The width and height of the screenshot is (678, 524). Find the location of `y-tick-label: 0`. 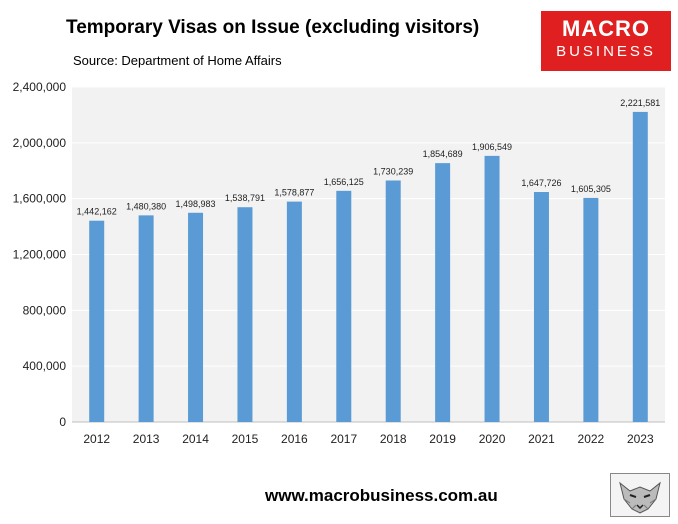

y-tick-label: 0 is located at coordinates (62, 422).